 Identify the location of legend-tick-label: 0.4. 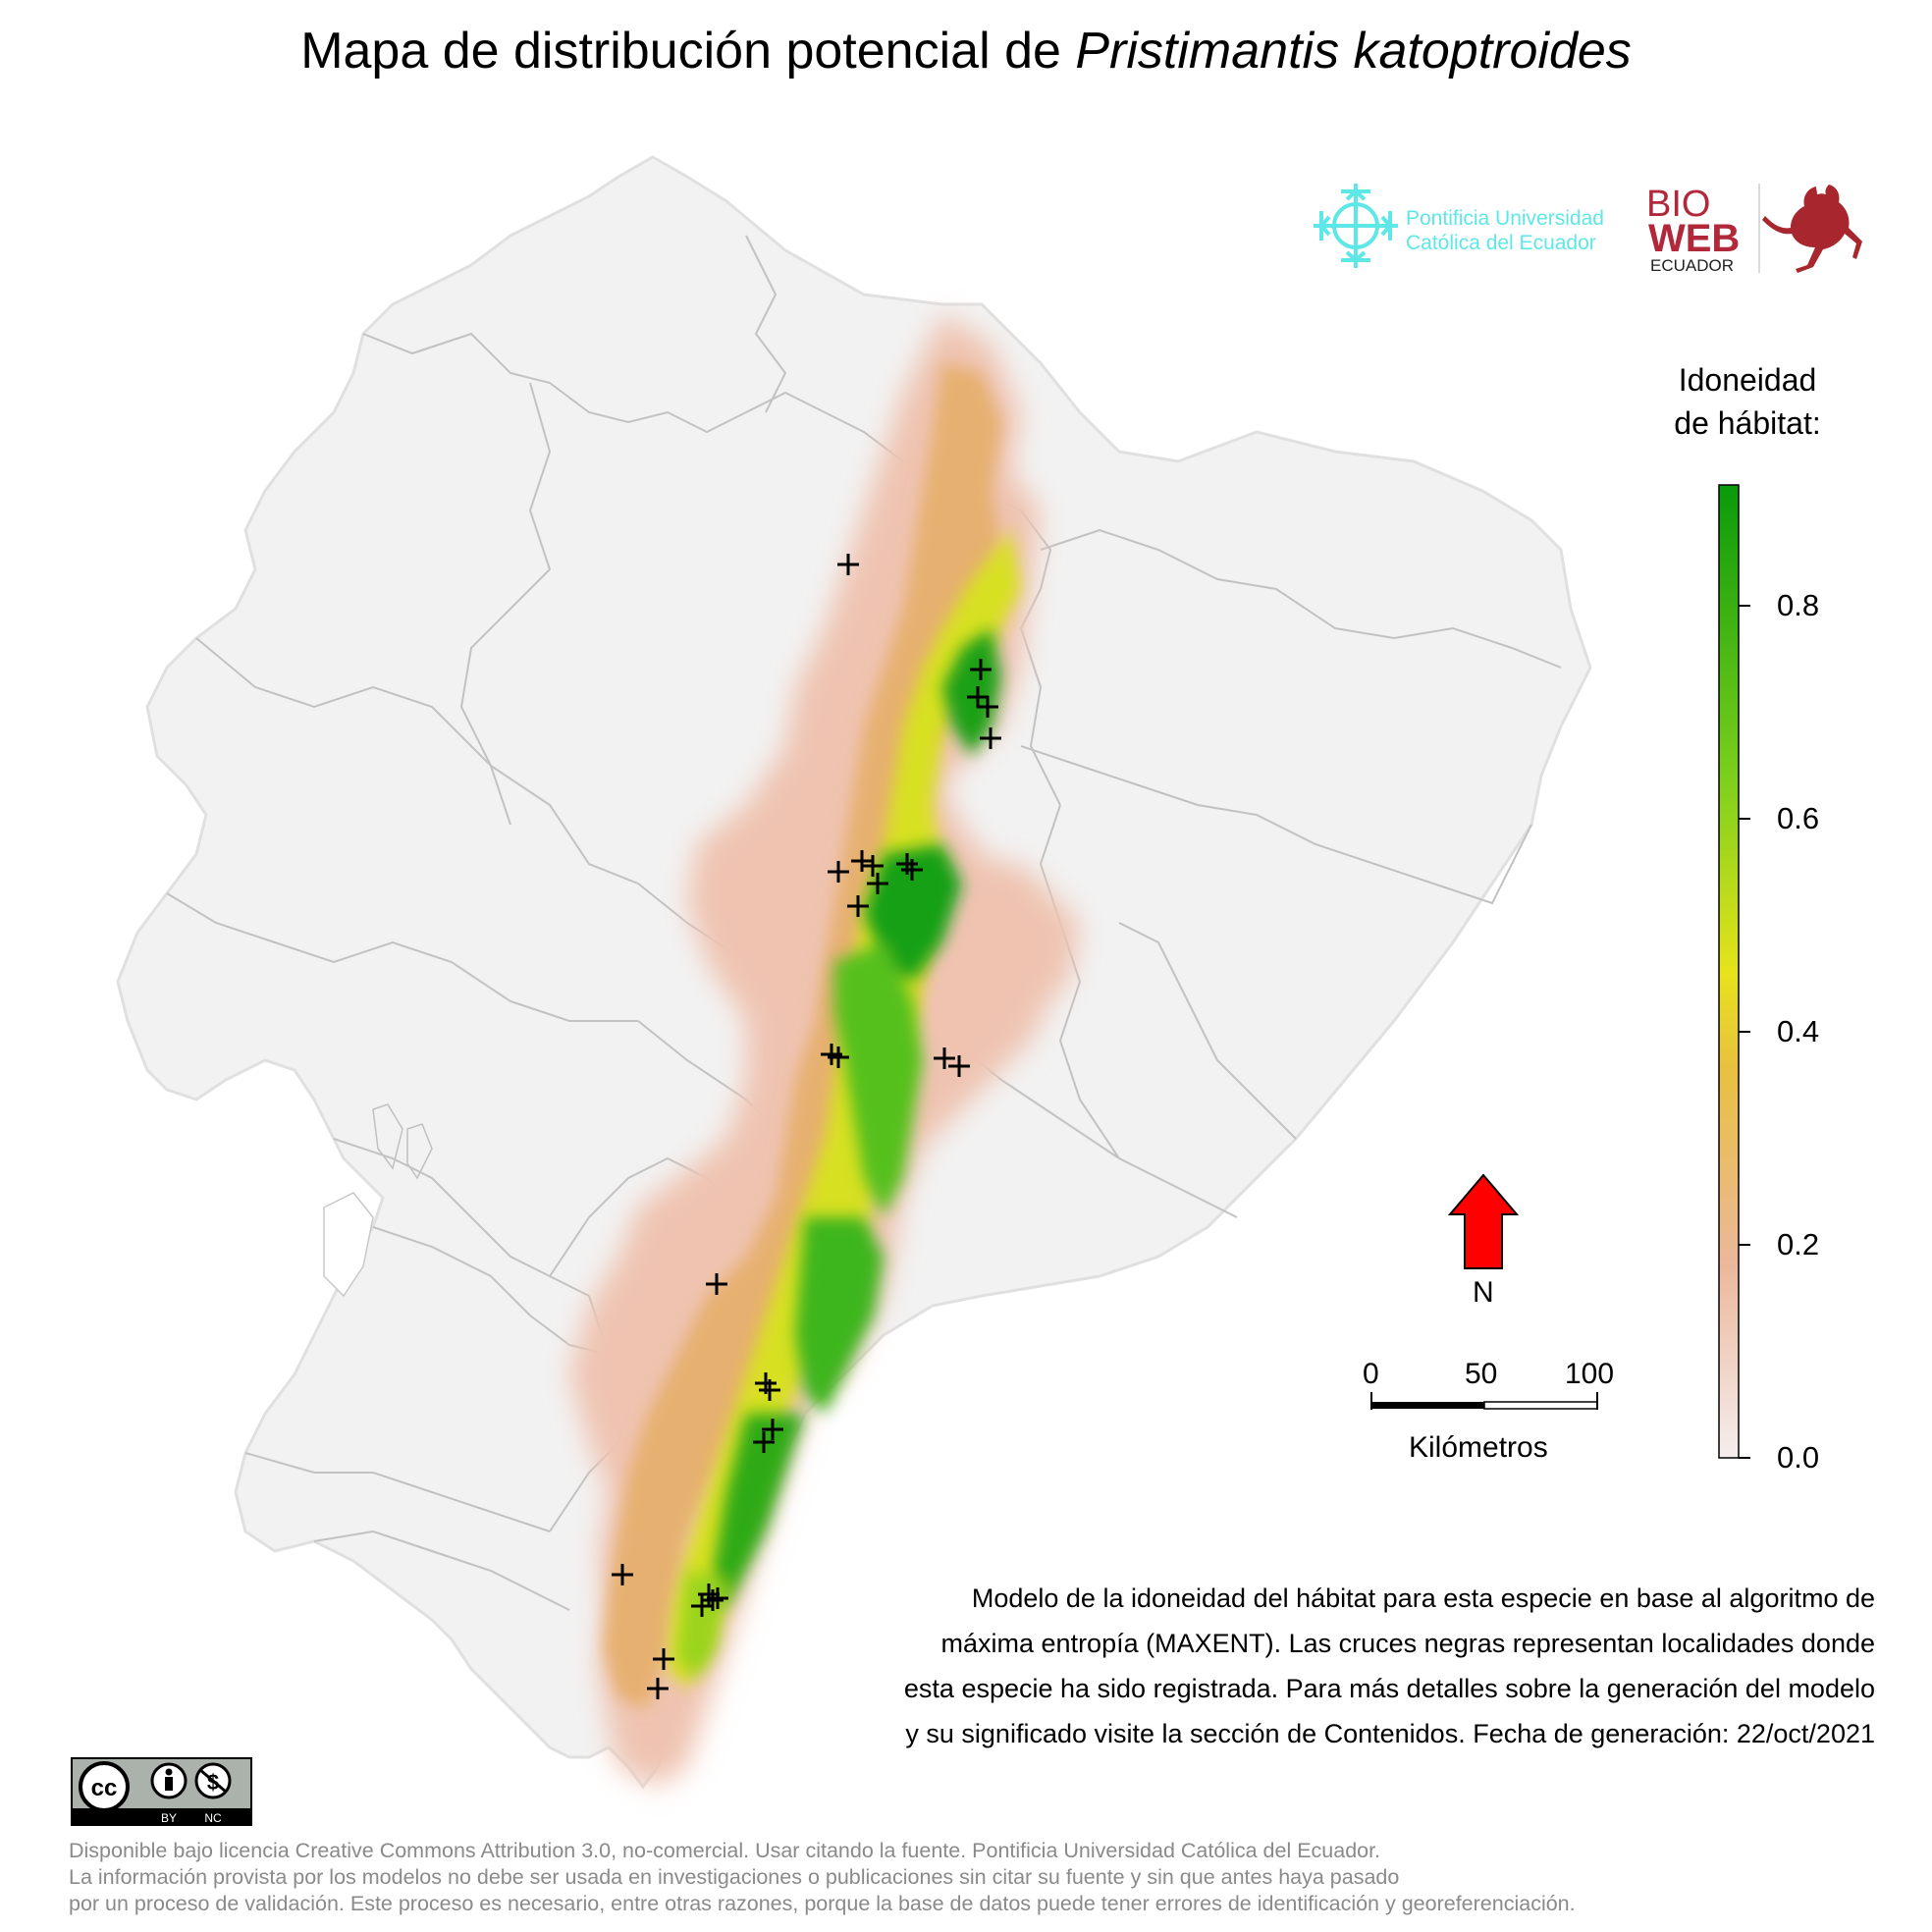
(1798, 1031).